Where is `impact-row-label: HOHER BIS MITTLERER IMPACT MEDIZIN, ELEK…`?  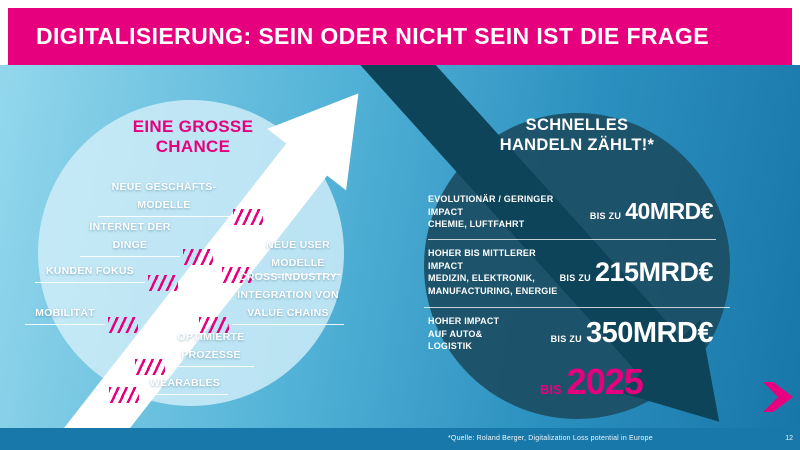
impact-row-label: HOHER BIS MITTLERER IMPACT MEDIZIN, ELEK… is located at coordinates (493, 272).